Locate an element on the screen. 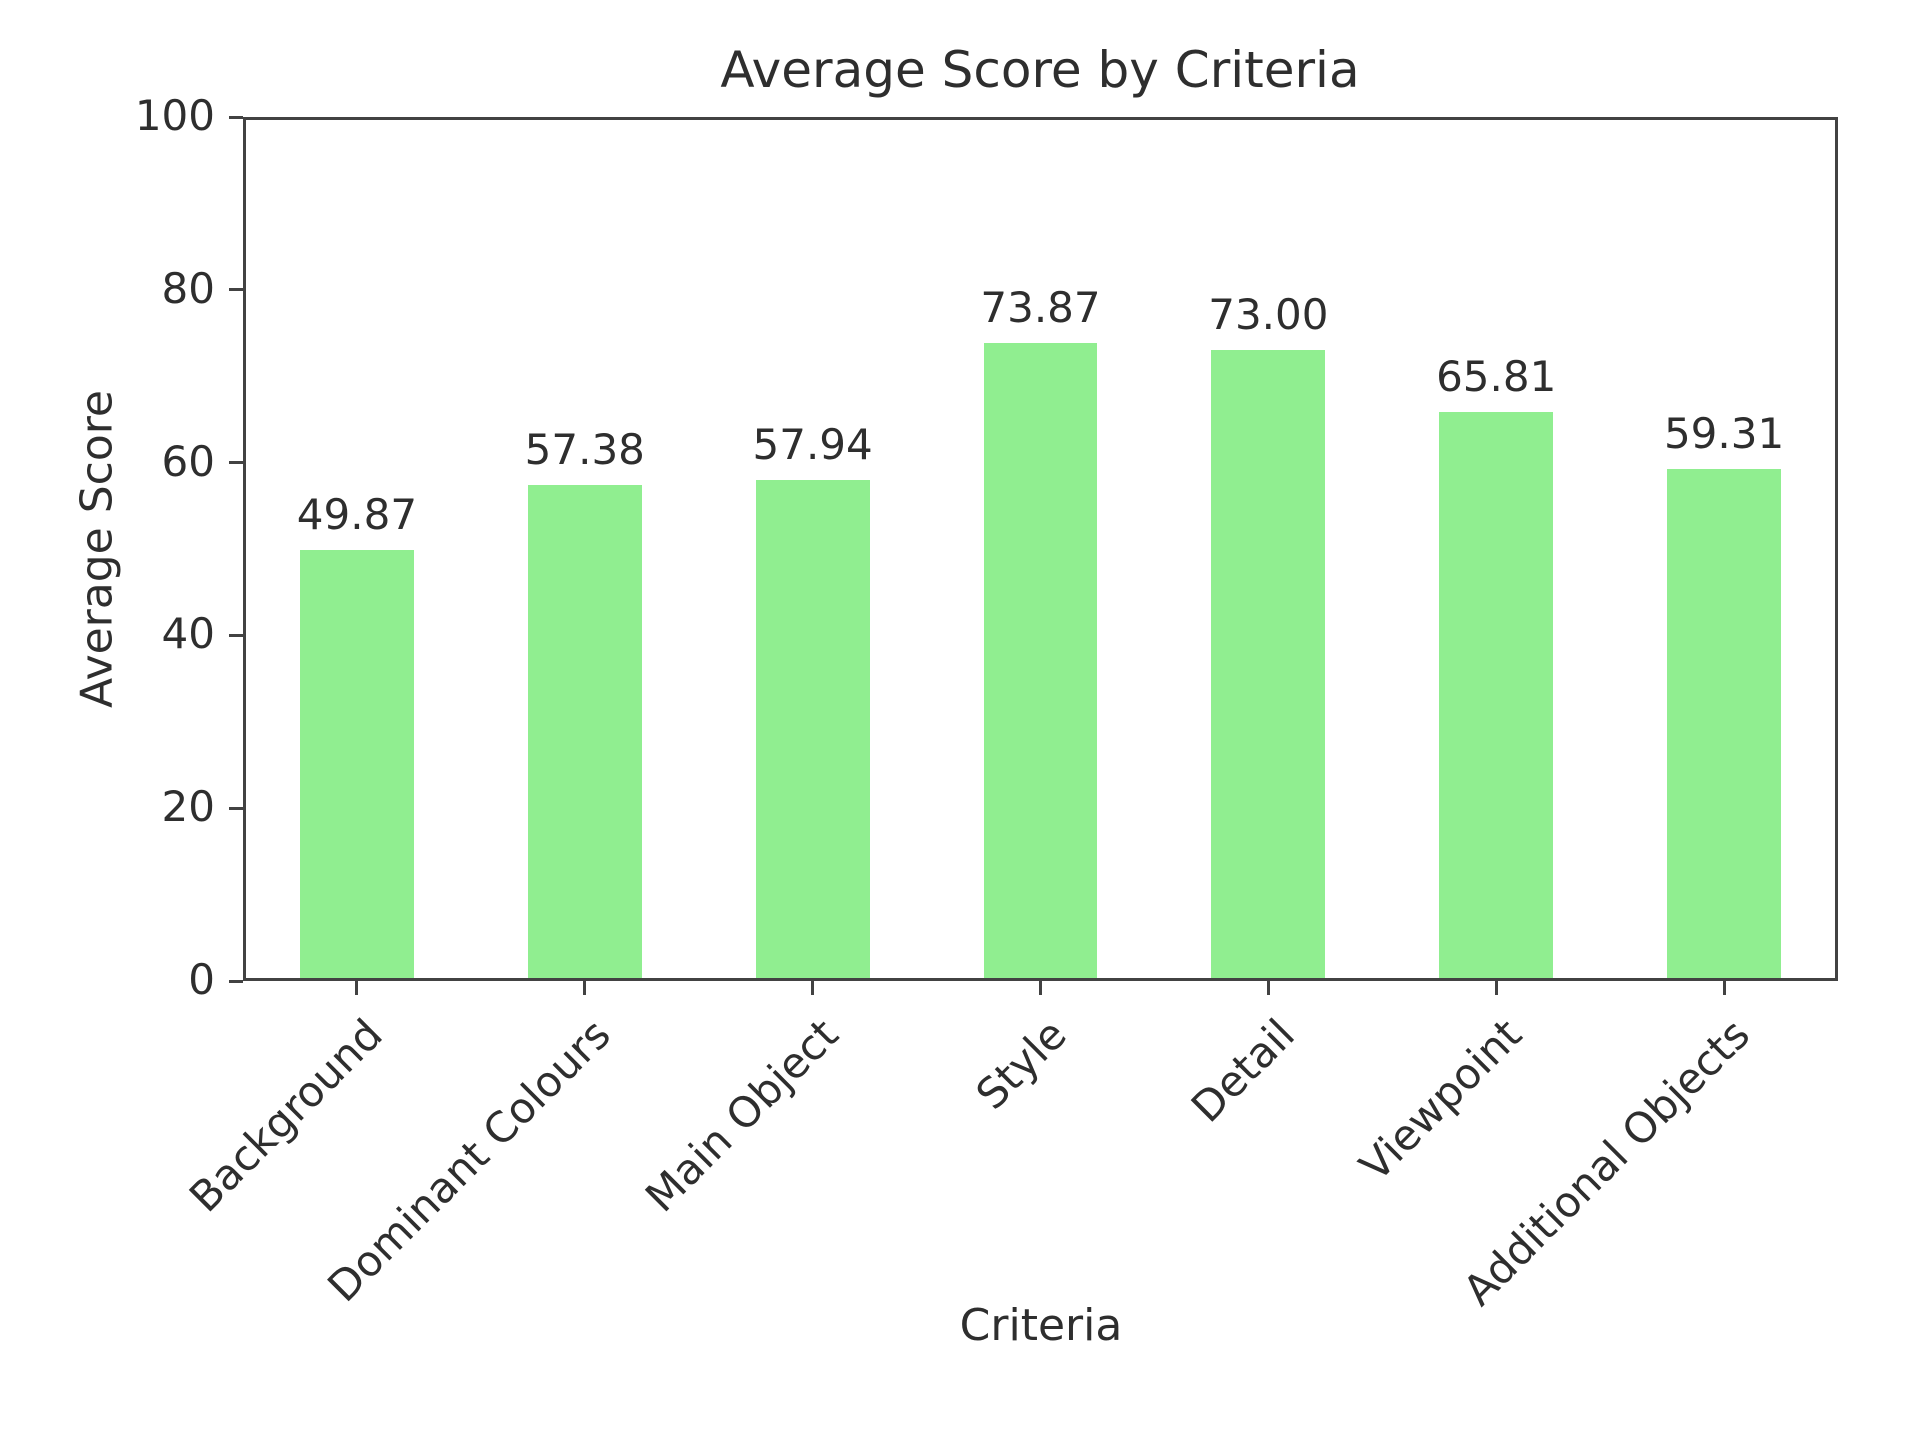  bar-value-label: 73.00 is located at coordinates (1268, 315).